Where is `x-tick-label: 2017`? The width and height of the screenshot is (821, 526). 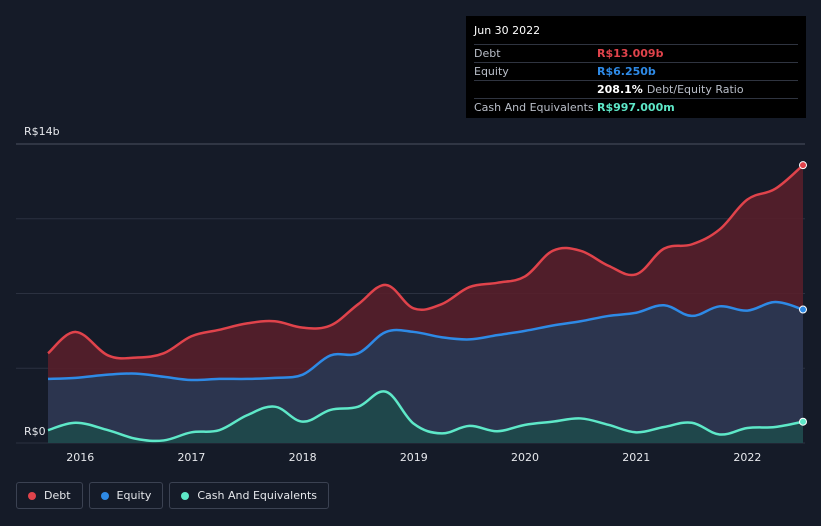
x-tick-label: 2017 is located at coordinates (191, 457).